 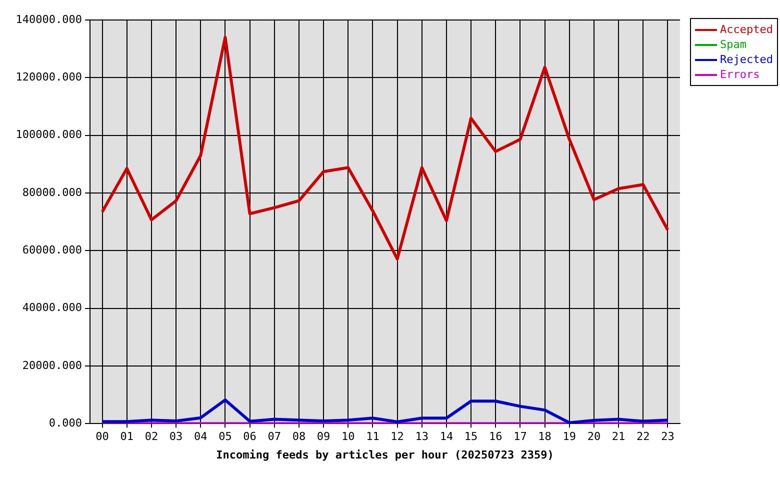 What do you see at coordinates (667, 437) in the screenshot?
I see `x-tick-label: 23` at bounding box center [667, 437].